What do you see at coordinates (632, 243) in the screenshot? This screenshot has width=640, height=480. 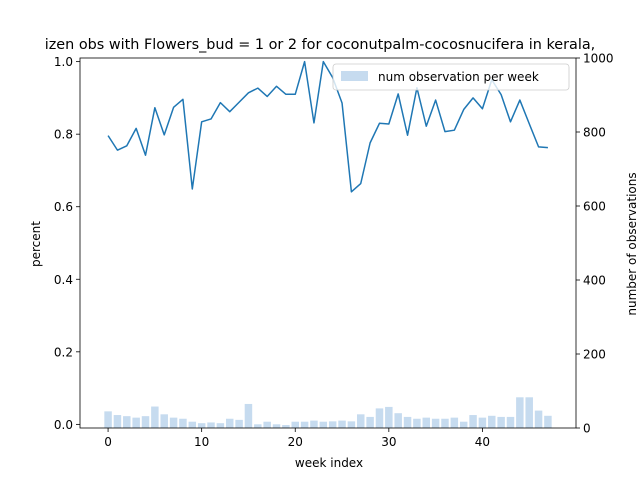 I see `y-axis-right-label: number of observations` at bounding box center [632, 243].